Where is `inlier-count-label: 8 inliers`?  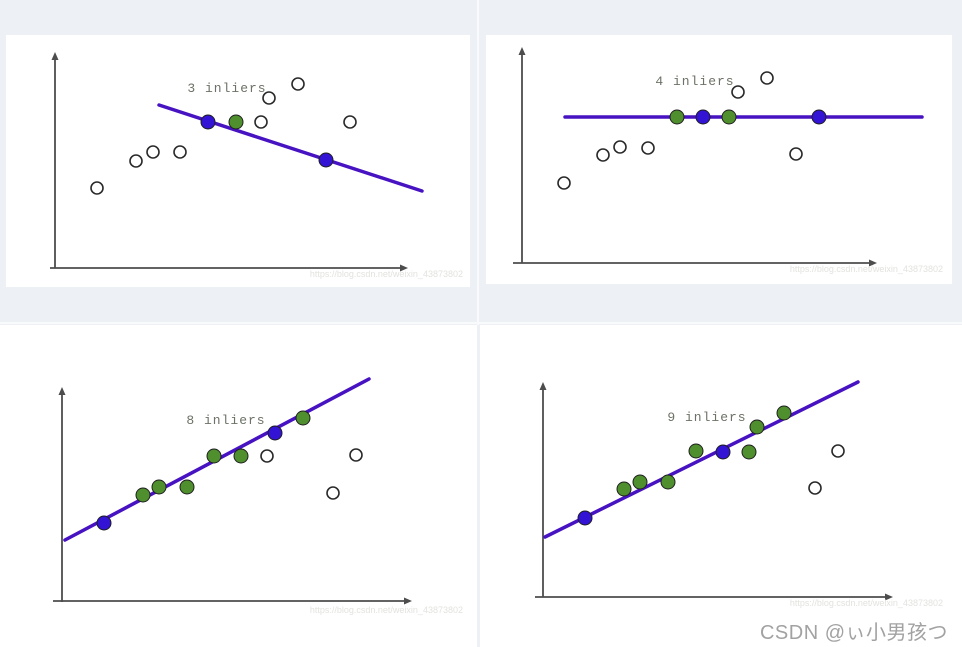
inlier-count-label: 8 inliers is located at coordinates (225, 420).